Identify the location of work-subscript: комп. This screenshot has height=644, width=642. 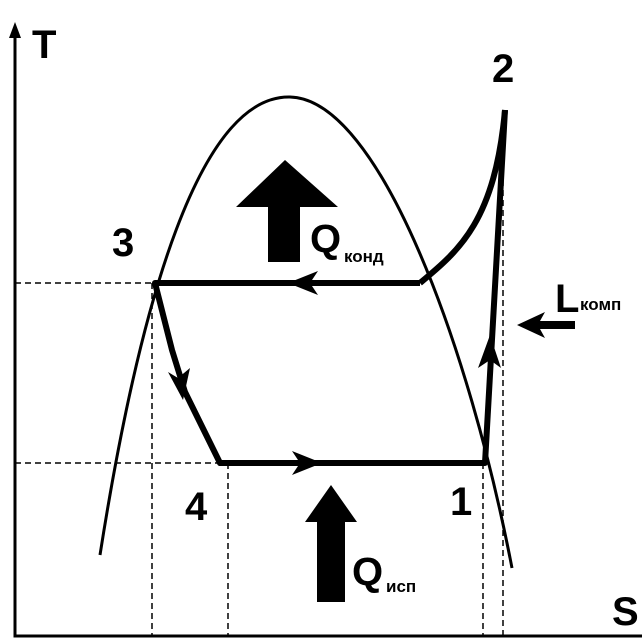
(600, 304).